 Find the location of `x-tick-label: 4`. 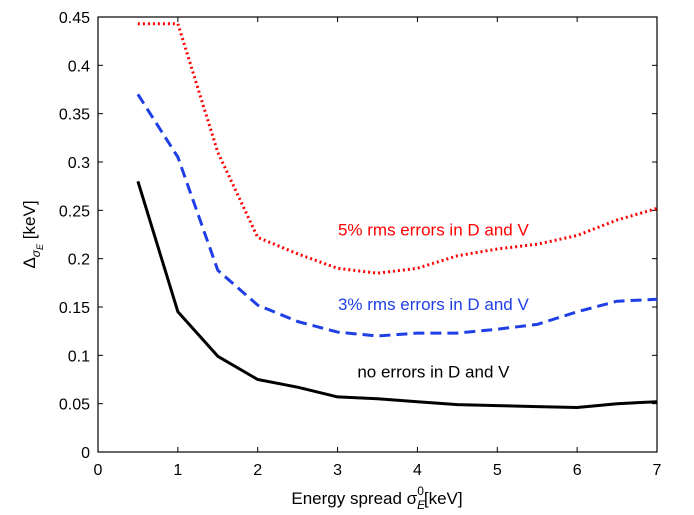

x-tick-label: 4 is located at coordinates (417, 470).